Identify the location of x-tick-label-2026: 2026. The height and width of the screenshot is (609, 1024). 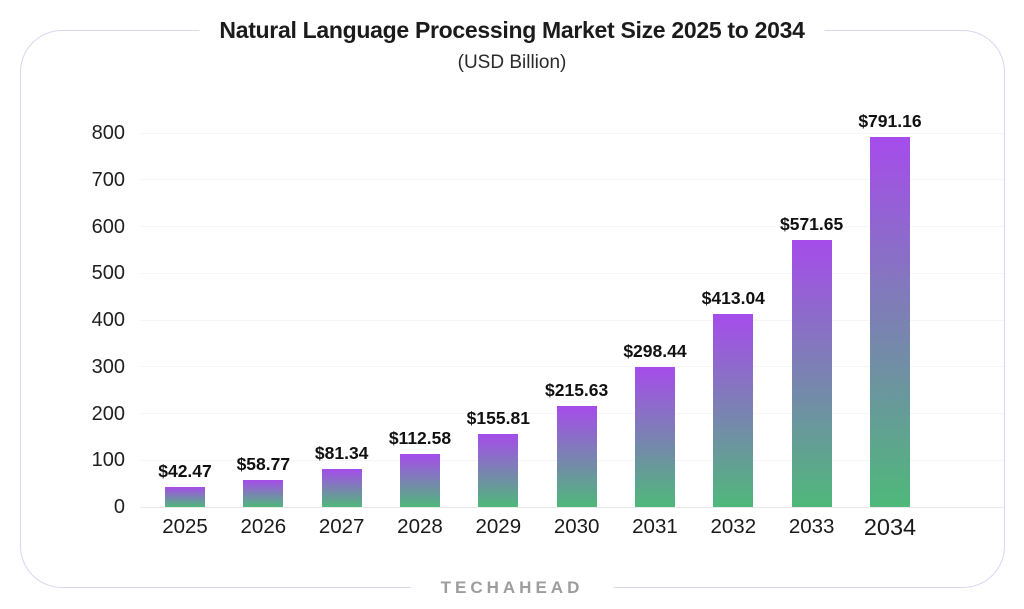
(263, 526).